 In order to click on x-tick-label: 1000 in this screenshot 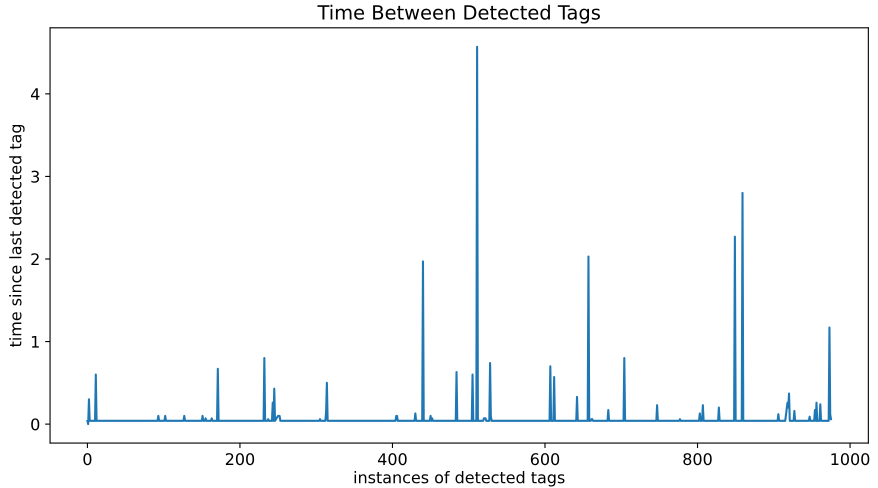, I will do `click(850, 459)`.